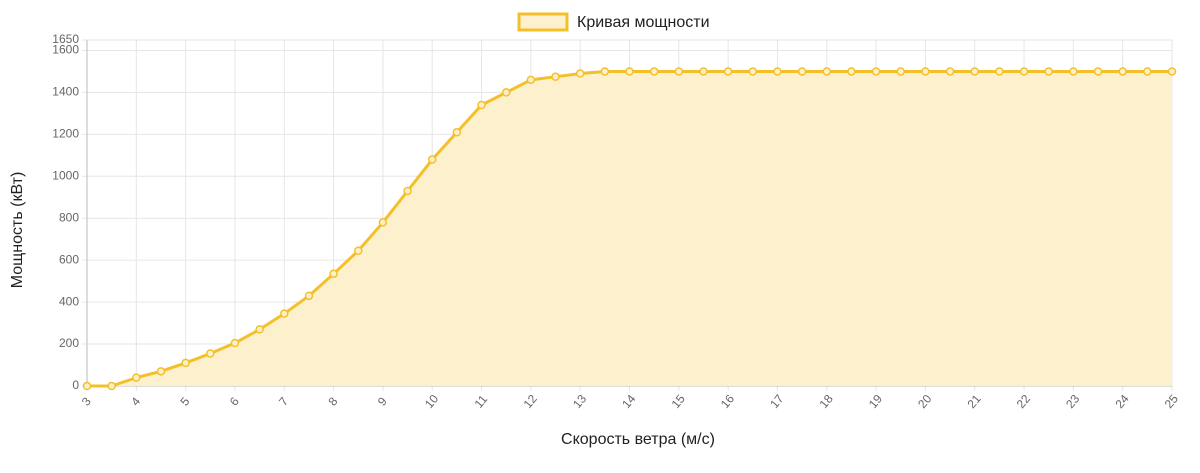 The width and height of the screenshot is (1200, 473). I want to click on y-tick-label: 400, so click(69, 301).